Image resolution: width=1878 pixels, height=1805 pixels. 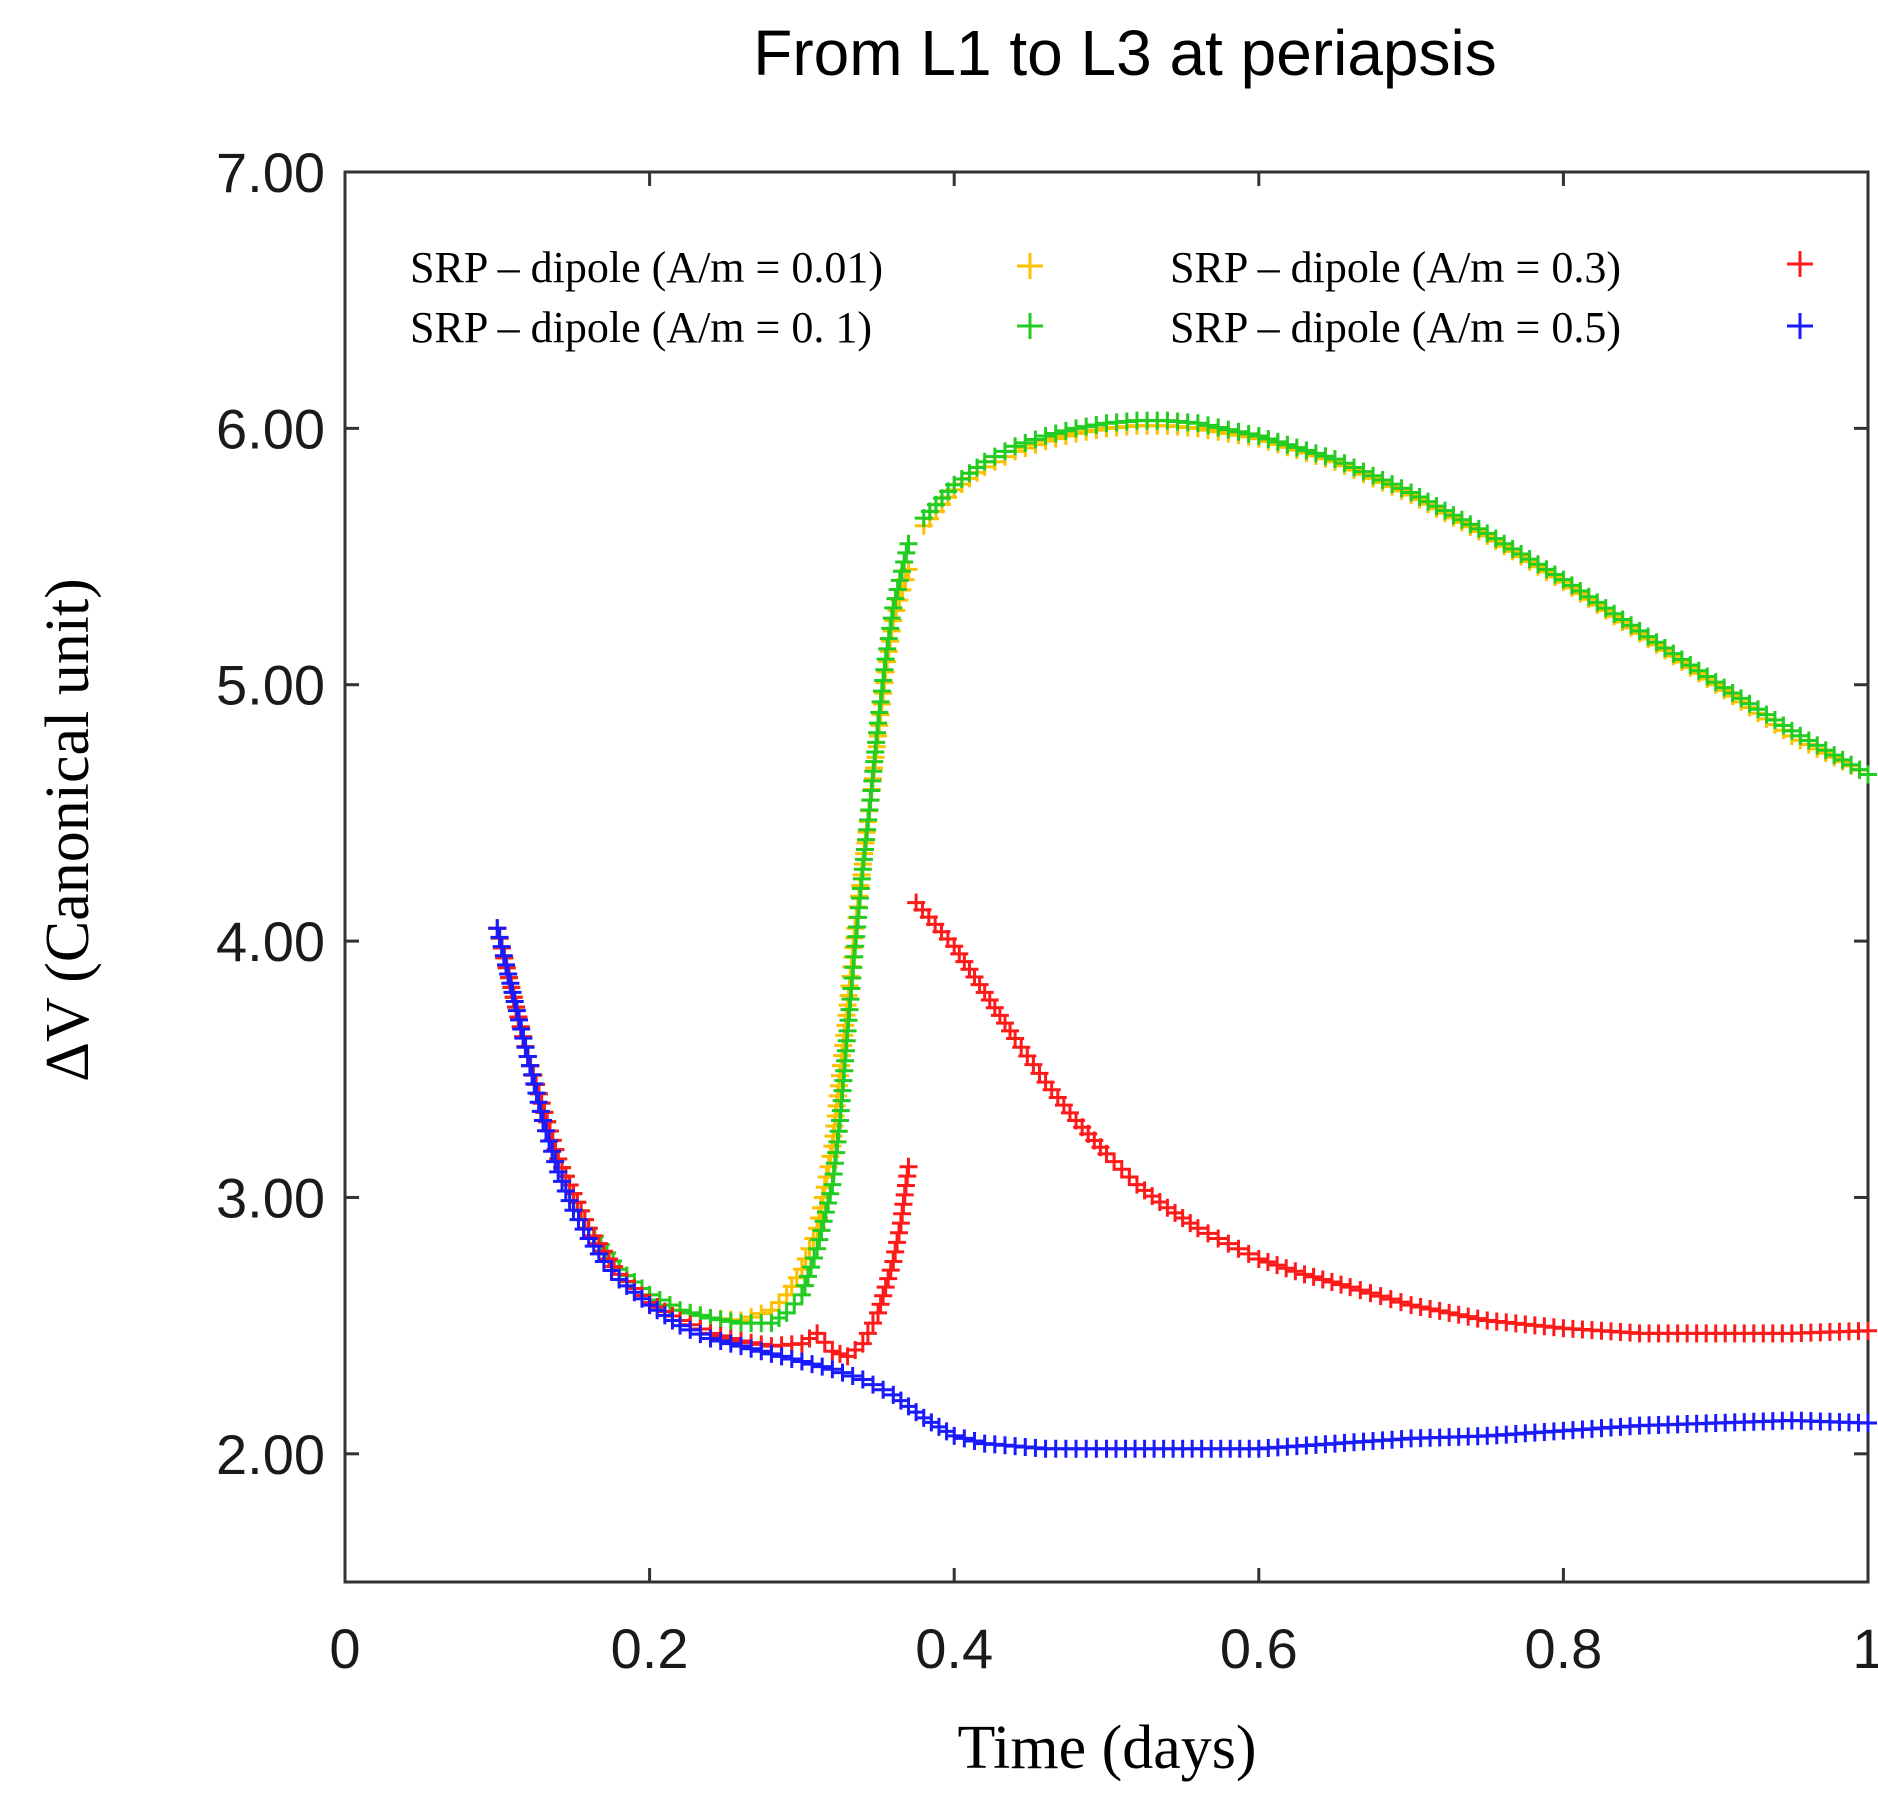 I want to click on legend-entry: SRP – dipole (A/m = 0. 1), so click(x=726, y=327).